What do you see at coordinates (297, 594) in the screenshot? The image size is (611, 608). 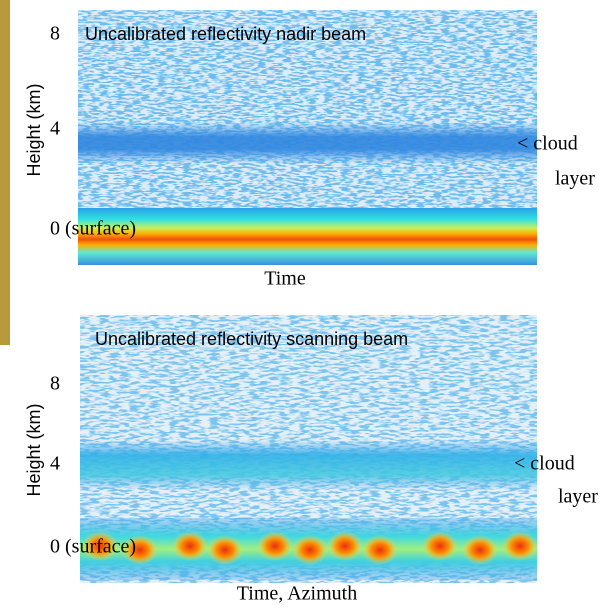 I see `x-axis-label: Time, Azimuth` at bounding box center [297, 594].